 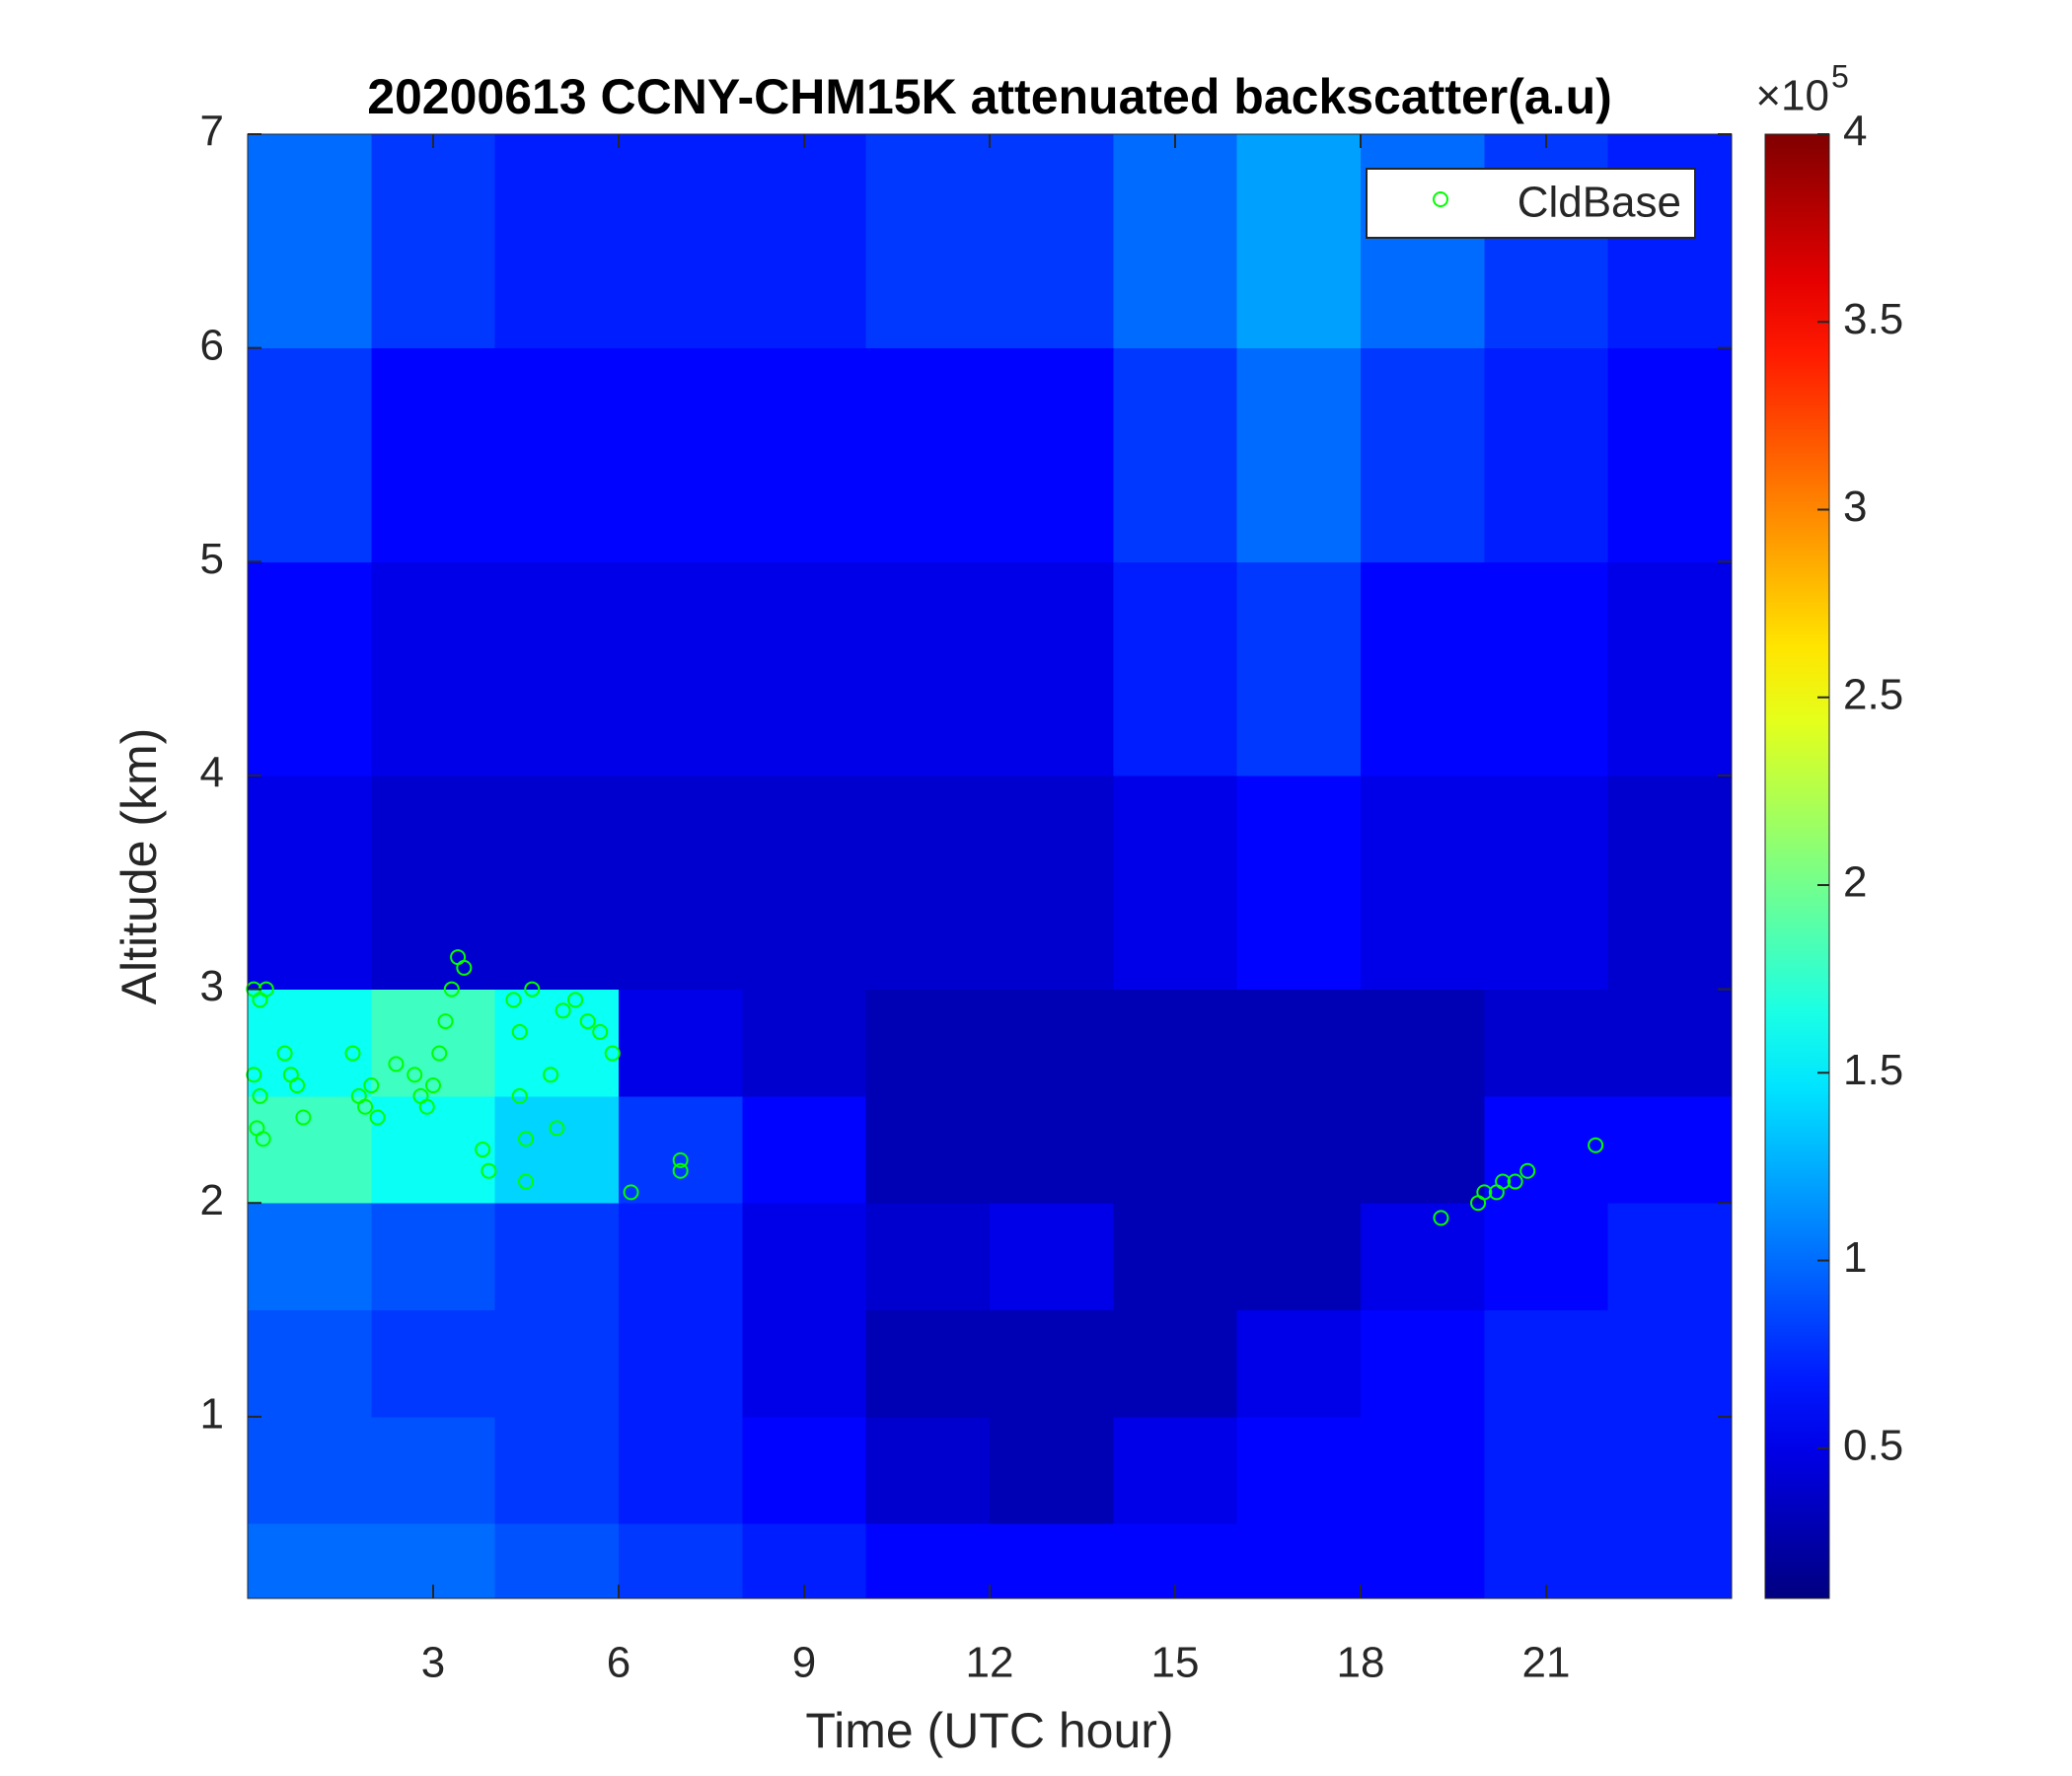 What do you see at coordinates (139, 866) in the screenshot?
I see `y-axis-label: Altitude (km)` at bounding box center [139, 866].